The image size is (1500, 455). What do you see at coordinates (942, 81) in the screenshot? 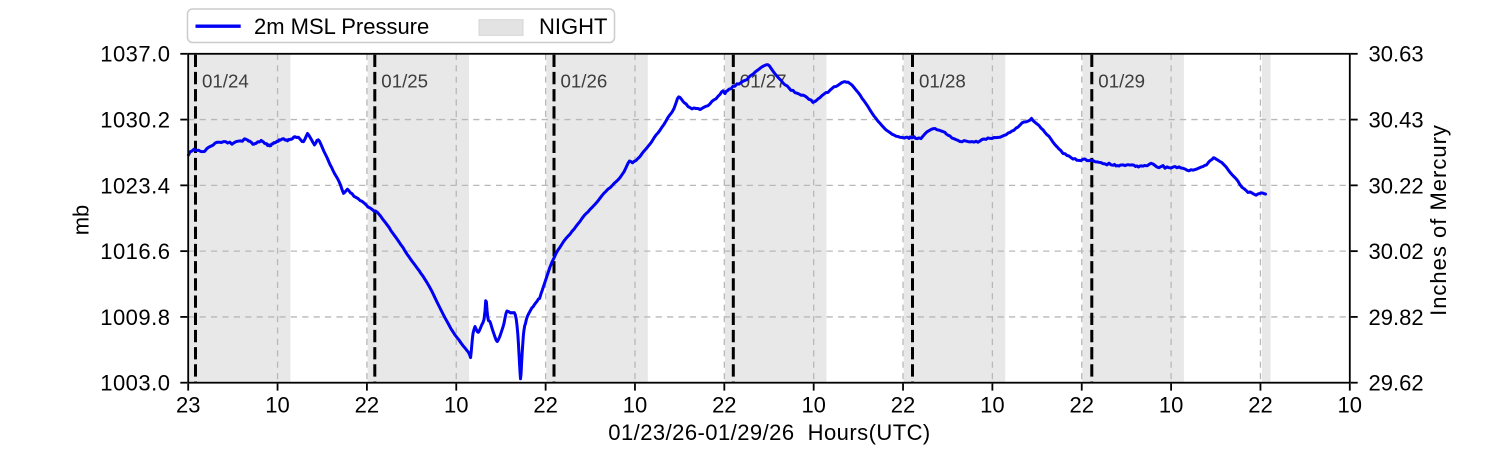
I see `svg-text: 01/28` at bounding box center [942, 81].